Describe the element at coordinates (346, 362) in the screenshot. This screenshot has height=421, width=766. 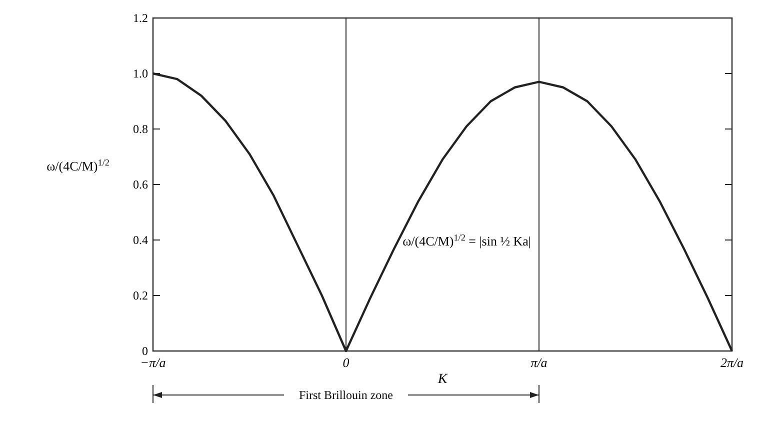
I see `x-tick-label: 0` at that location.